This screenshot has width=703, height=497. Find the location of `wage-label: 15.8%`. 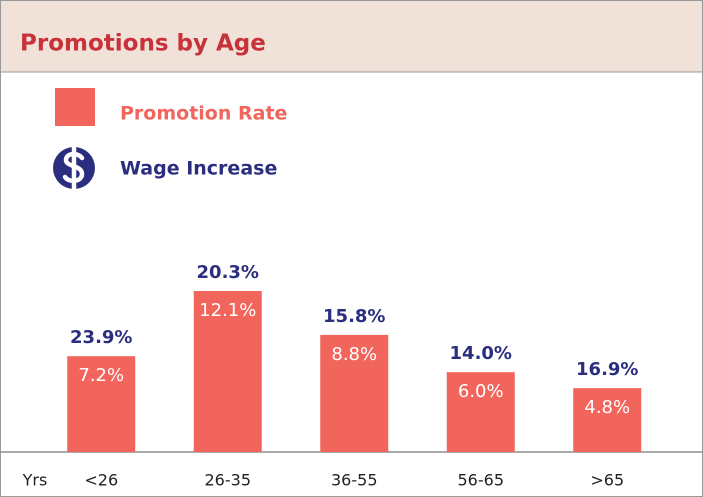

wage-label: 15.8% is located at coordinates (354, 316).